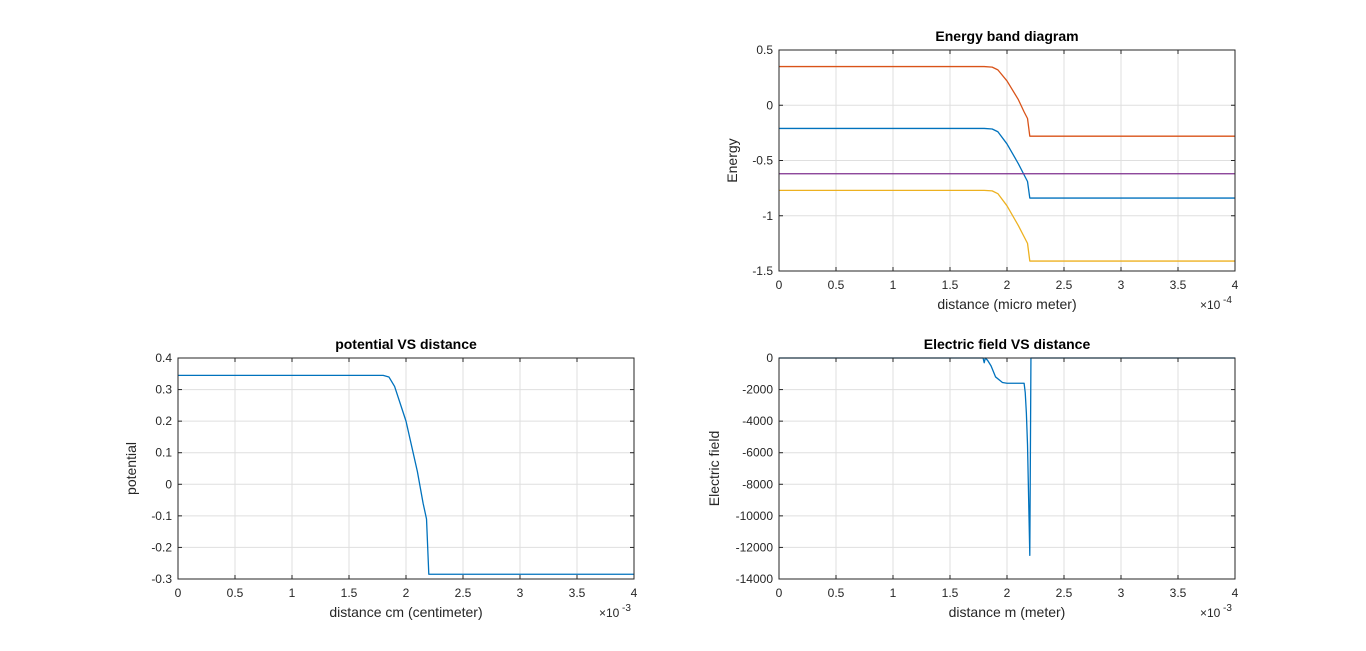 This screenshot has height=651, width=1366. Describe the element at coordinates (131, 468) in the screenshot. I see `y-axis-label: potential` at that location.